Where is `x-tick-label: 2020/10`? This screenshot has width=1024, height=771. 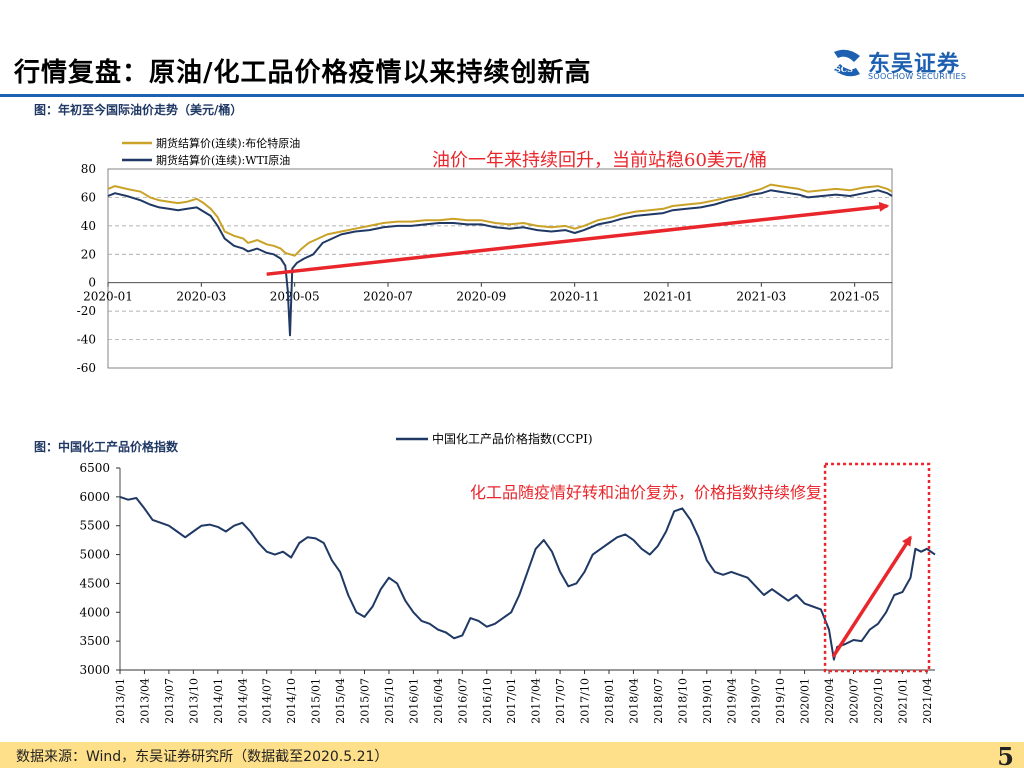 x-tick-label: 2020/10 is located at coordinates (878, 701).